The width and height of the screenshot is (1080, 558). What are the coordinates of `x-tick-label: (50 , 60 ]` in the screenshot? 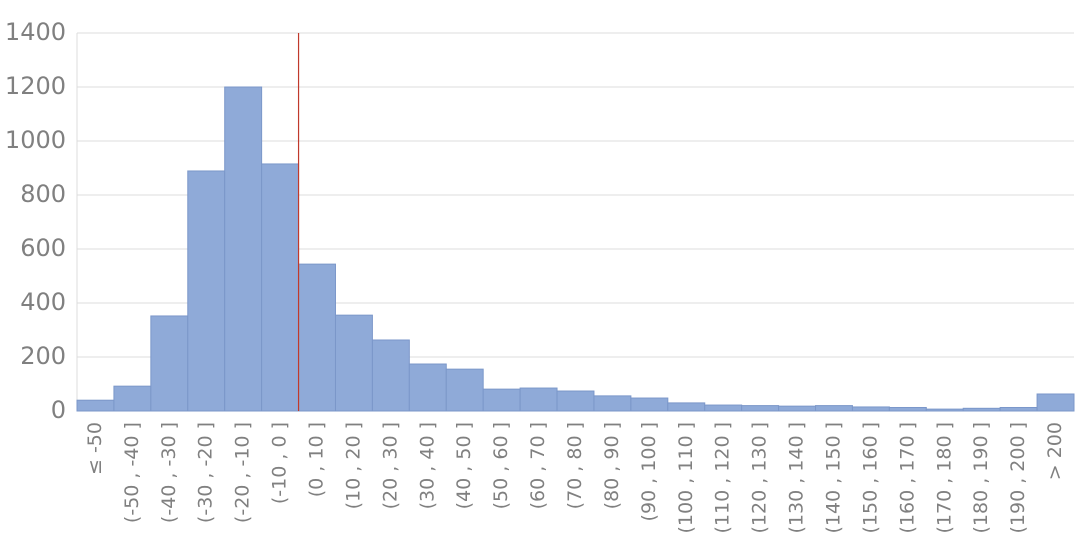 It's located at (501, 465).